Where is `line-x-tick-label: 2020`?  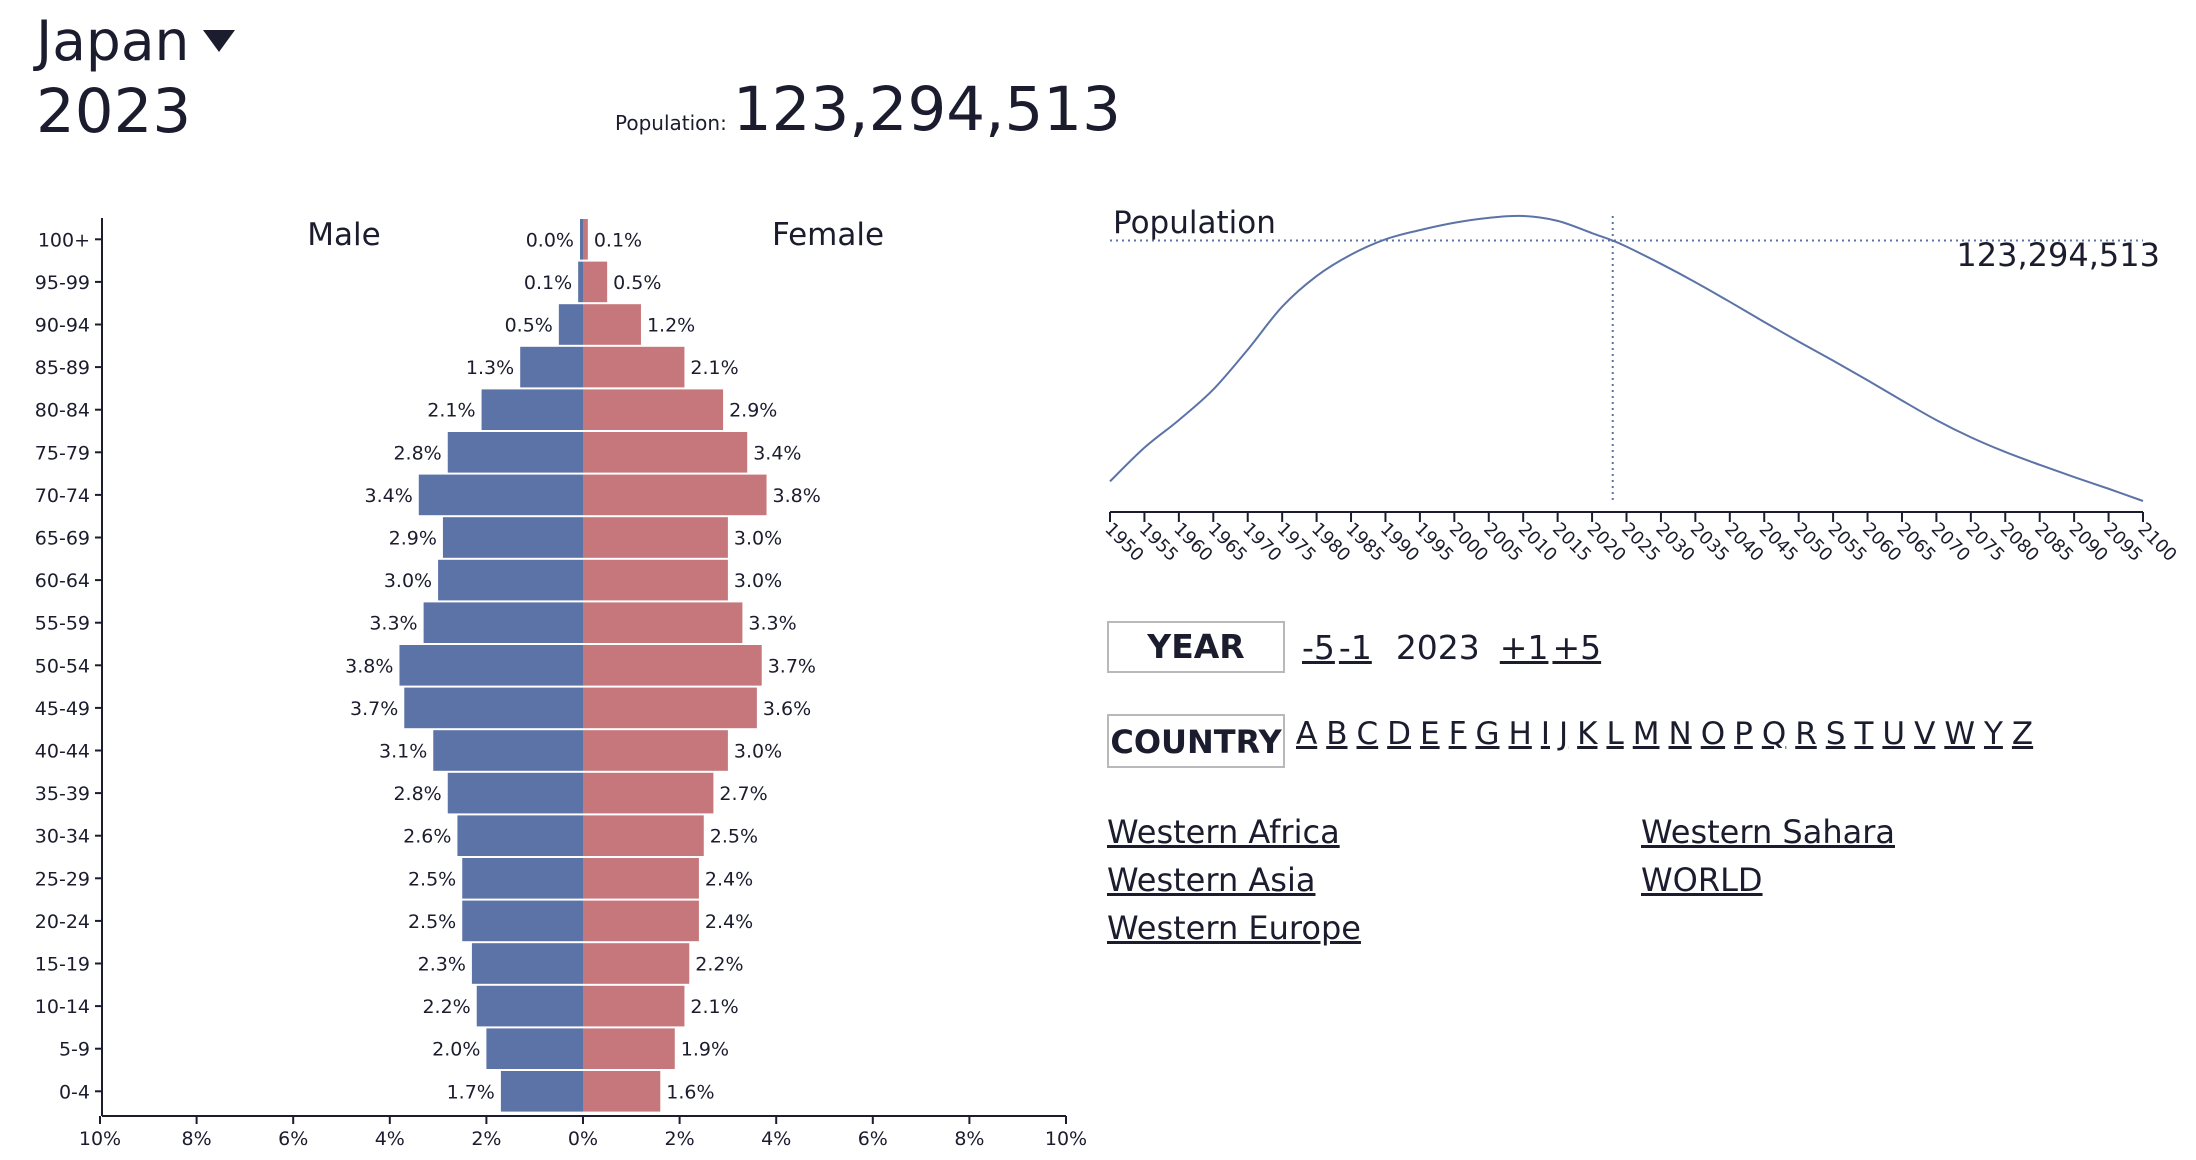 line-x-tick-label: 2020 is located at coordinates (1606, 542).